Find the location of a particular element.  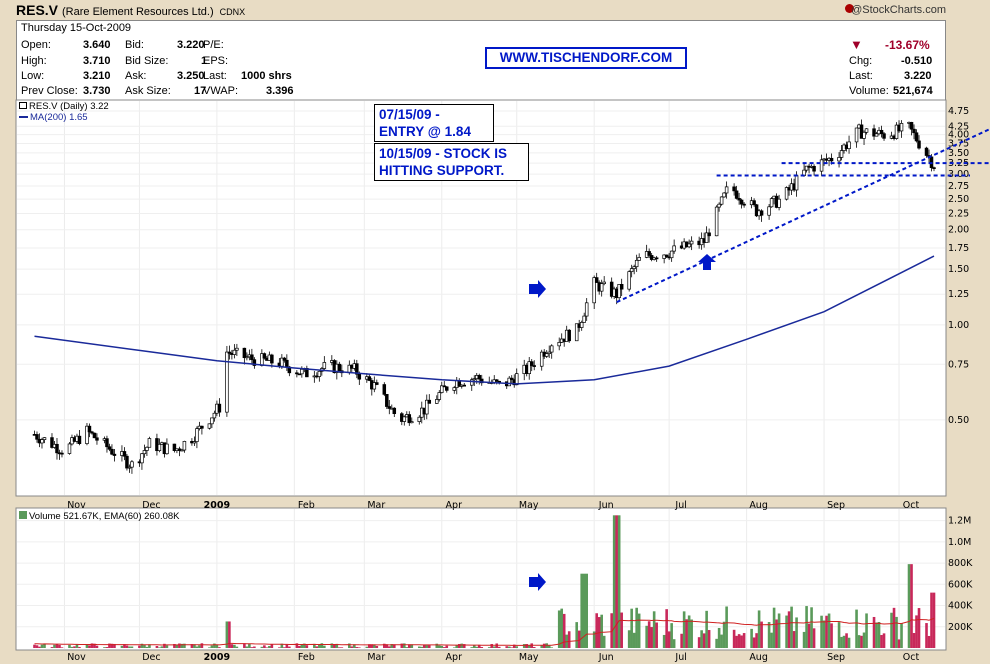

price-y-tick-label: 1.75 is located at coordinates (958, 248).